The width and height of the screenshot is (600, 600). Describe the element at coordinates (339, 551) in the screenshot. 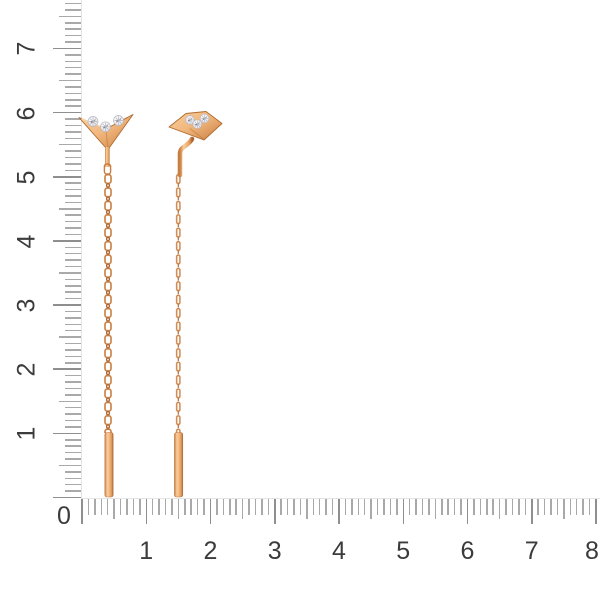

I see `h-ruler-label: 4` at that location.